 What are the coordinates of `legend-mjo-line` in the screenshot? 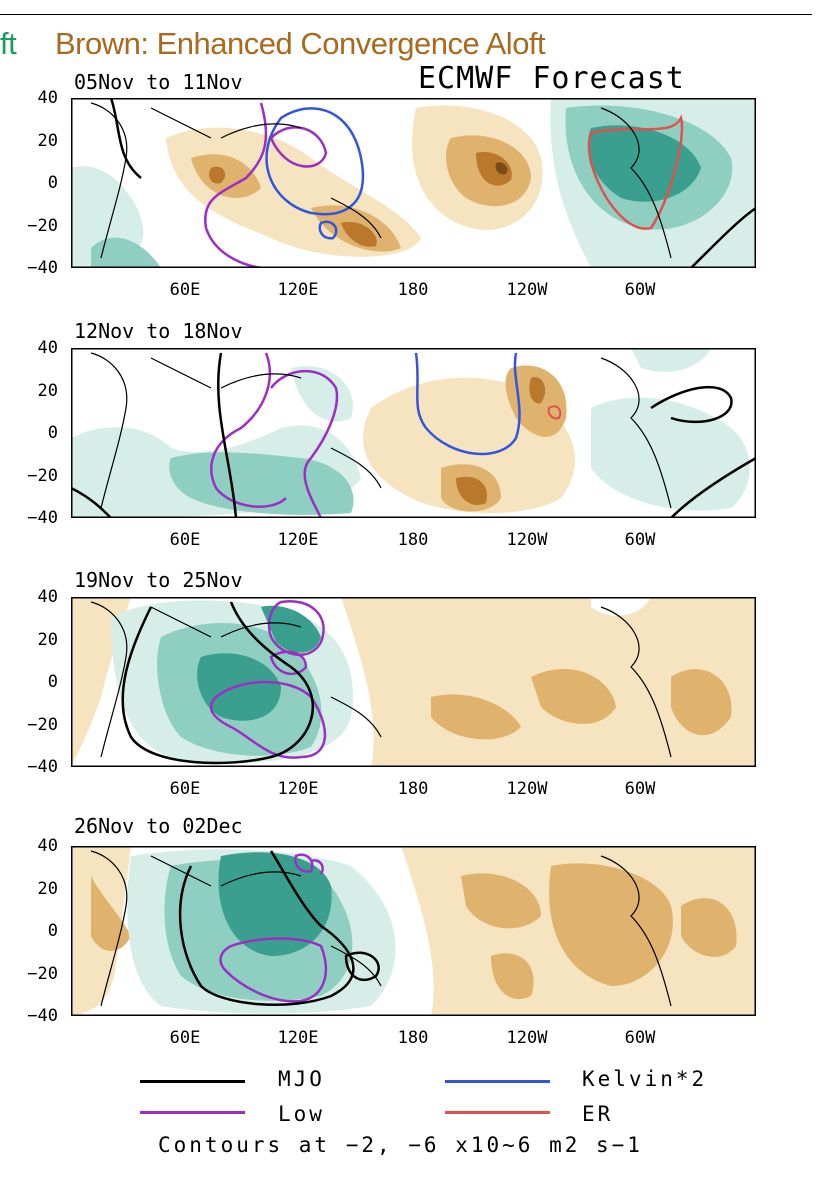 It's located at (192, 1081).